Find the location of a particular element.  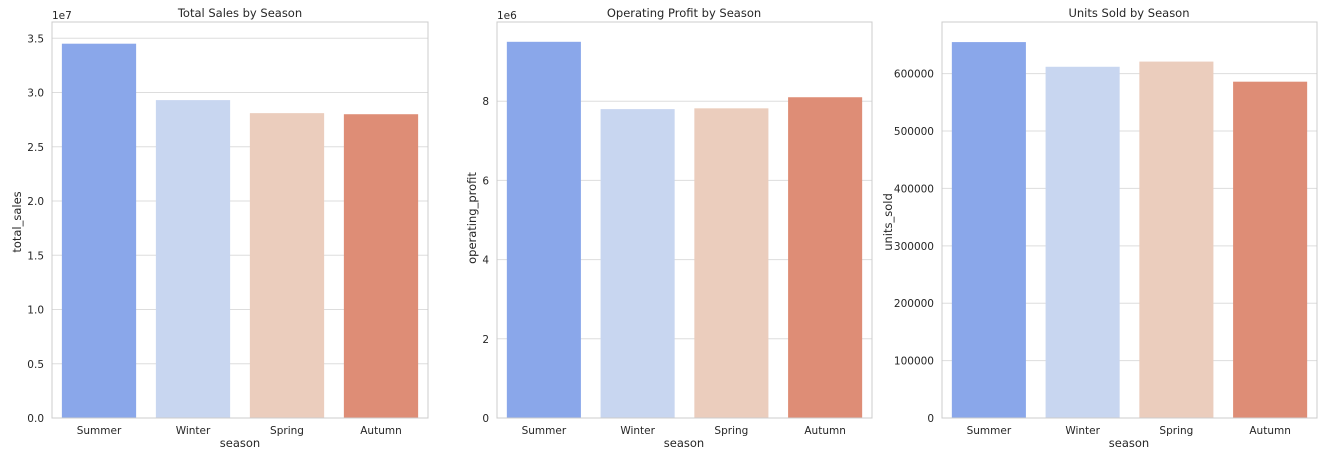

chart-title: Operating Profit by Season is located at coordinates (684, 13).